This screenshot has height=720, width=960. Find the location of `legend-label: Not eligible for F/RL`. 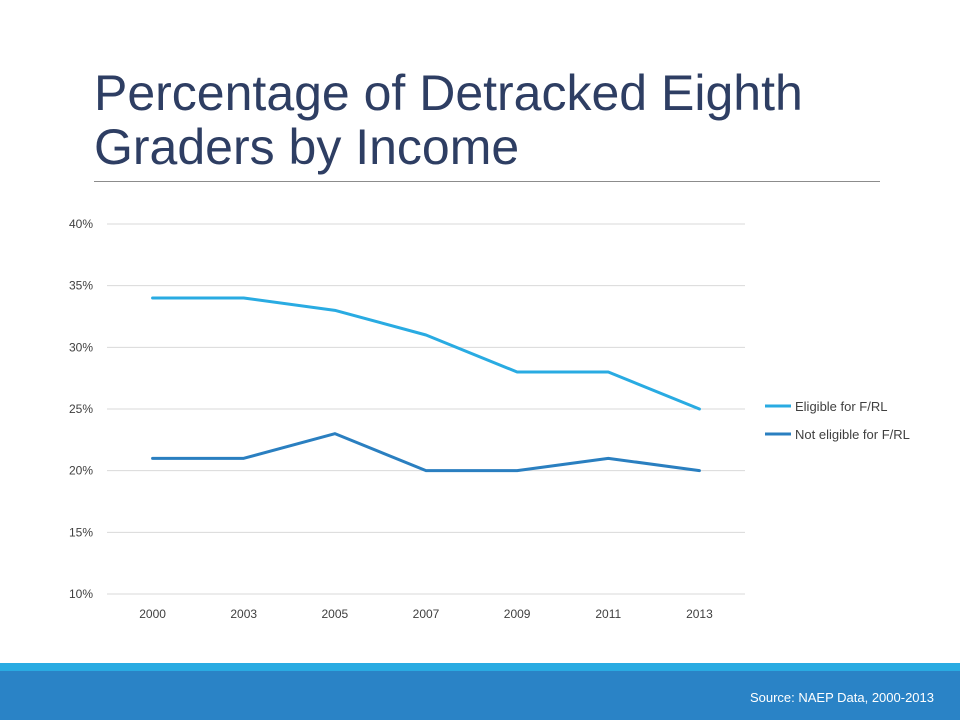

legend-label: Not eligible for F/RL is located at coordinates (852, 434).